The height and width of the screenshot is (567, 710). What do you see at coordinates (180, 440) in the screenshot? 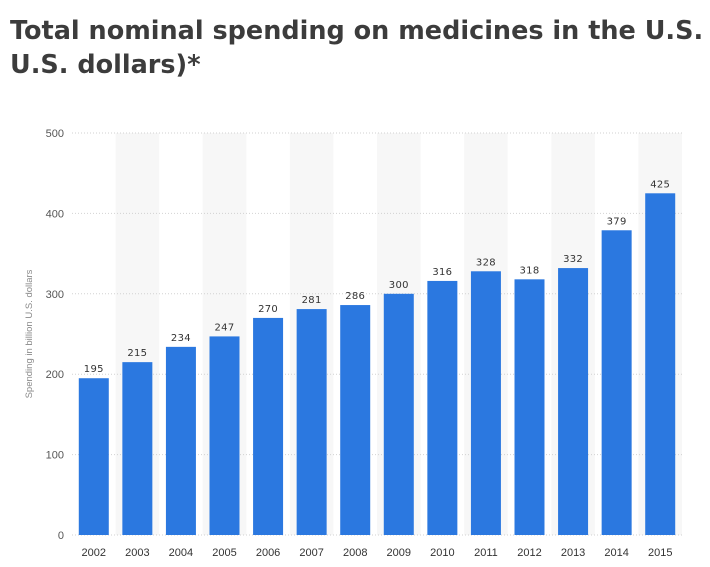
I see `bar-2004` at bounding box center [180, 440].